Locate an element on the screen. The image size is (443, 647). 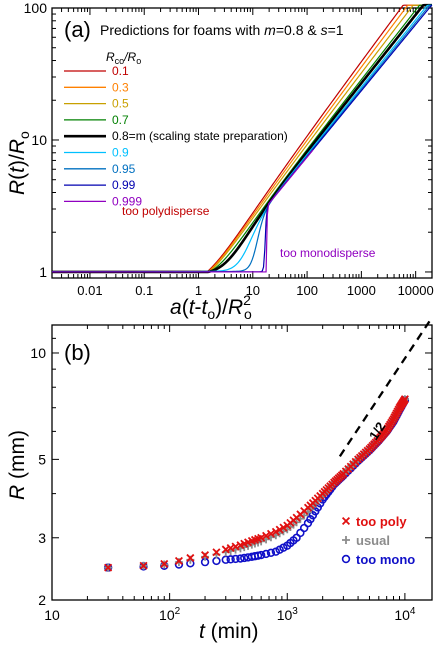
panel-a-title: Predictions for foams with m=0.8 & s=1 is located at coordinates (222, 30).